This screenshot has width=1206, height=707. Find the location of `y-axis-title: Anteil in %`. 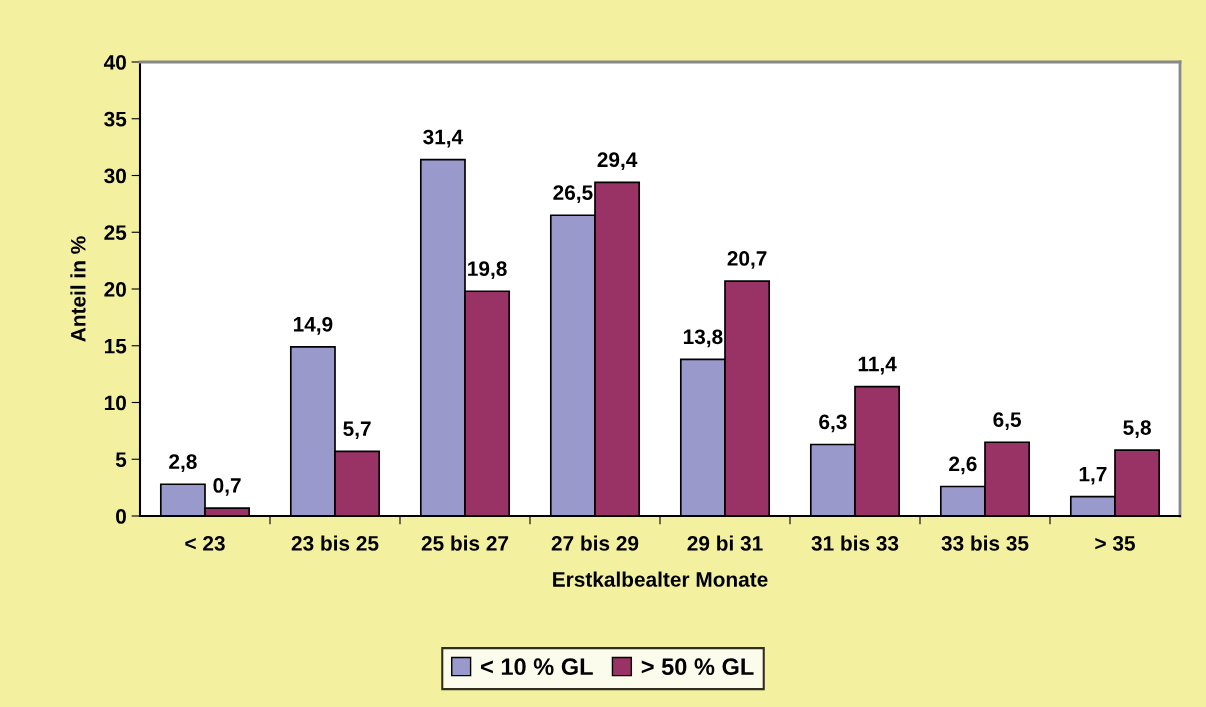

y-axis-title: Anteil in % is located at coordinates (78, 289).